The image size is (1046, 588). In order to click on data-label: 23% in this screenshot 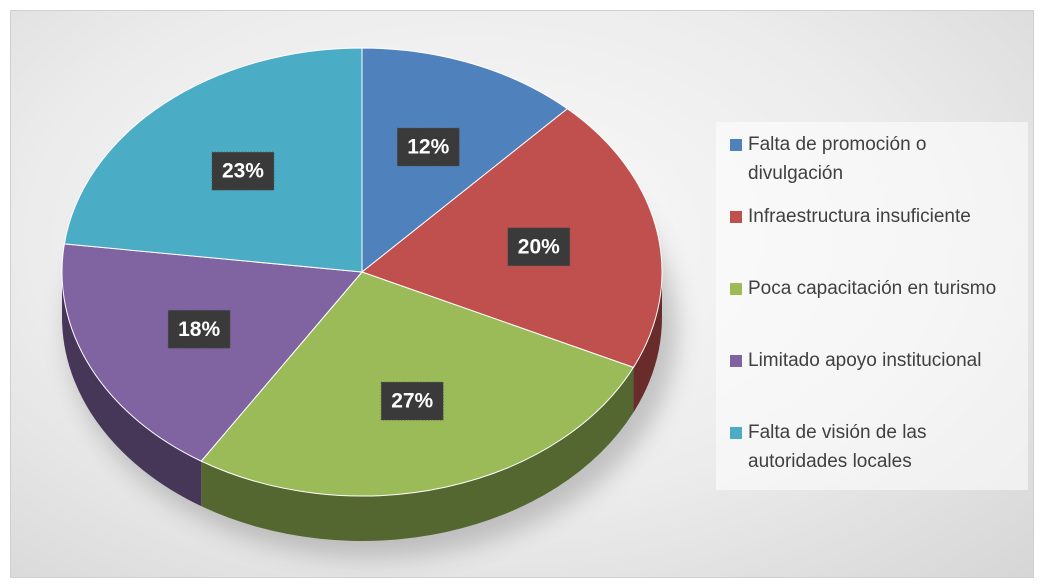, I will do `click(243, 171)`.